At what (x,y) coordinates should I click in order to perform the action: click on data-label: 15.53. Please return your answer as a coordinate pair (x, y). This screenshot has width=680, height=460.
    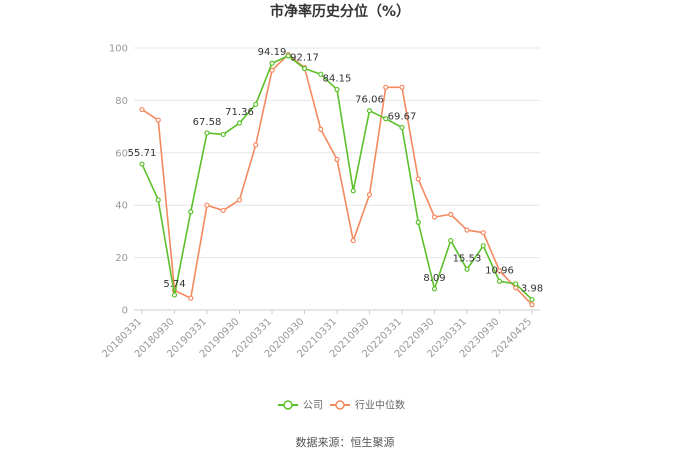
    Looking at the image, I should click on (467, 258).